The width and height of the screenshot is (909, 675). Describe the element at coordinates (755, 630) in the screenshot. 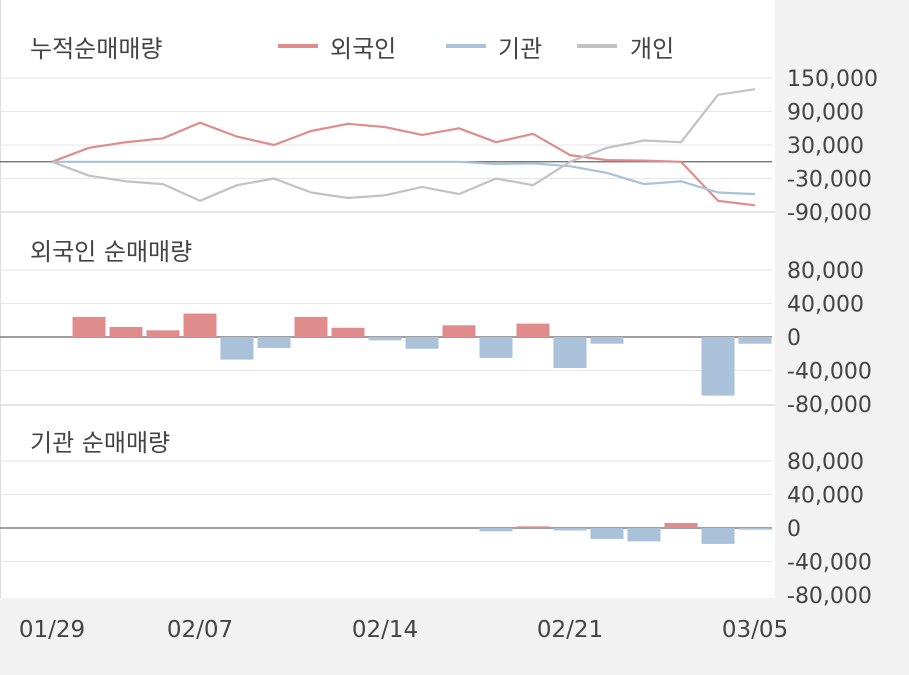

I see `x-tick-label: 03/05` at that location.